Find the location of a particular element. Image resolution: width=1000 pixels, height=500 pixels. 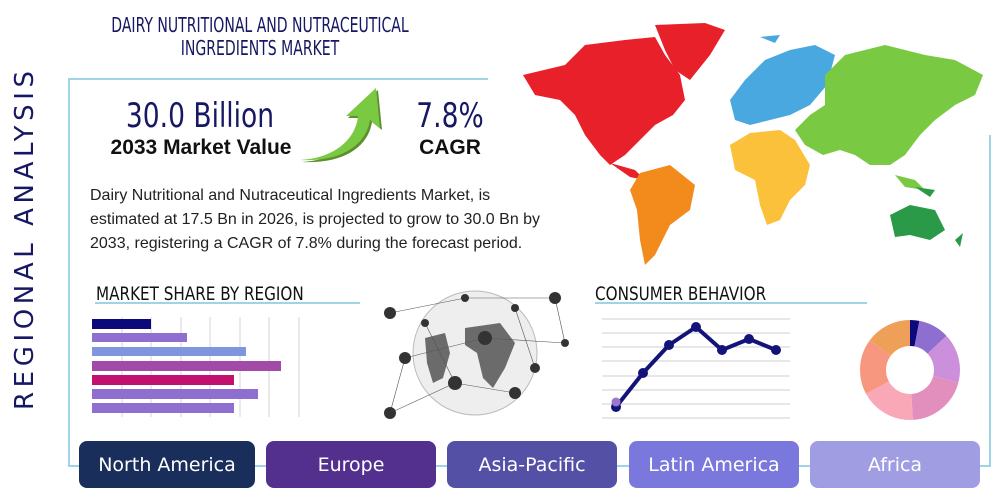

market-share-title: MARKET SHARE BY REGION is located at coordinates (200, 294).